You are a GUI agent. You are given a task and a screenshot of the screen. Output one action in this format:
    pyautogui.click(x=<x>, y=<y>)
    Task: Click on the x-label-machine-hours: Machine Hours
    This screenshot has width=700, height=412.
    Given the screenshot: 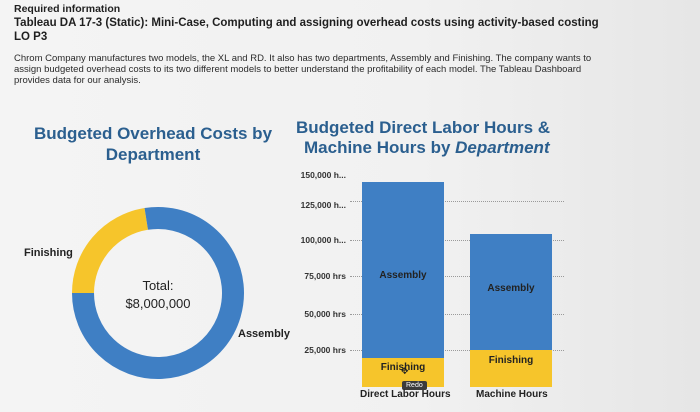 What is the action you would take?
    pyautogui.click(x=512, y=394)
    